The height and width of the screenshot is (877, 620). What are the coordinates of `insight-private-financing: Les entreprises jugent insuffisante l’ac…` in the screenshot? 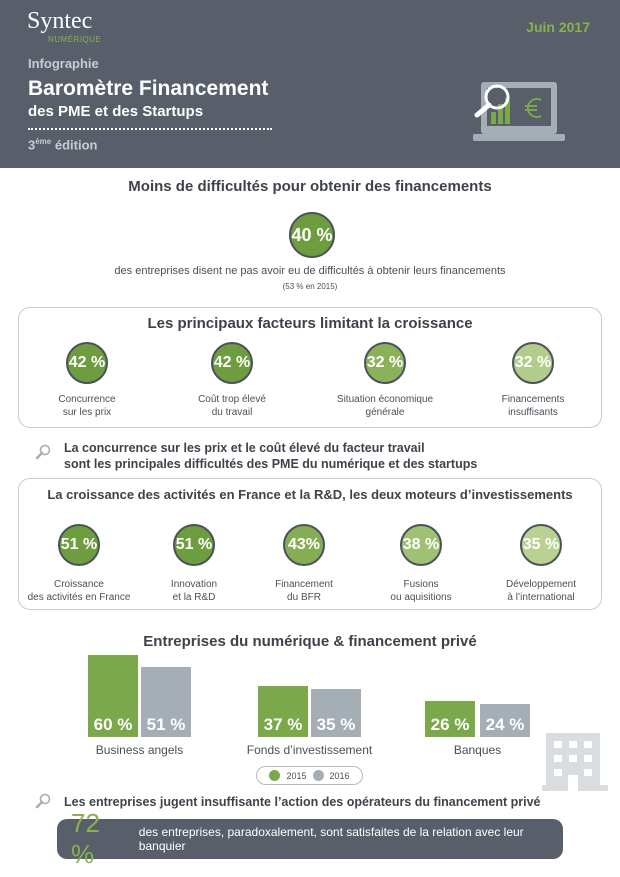 It's located at (302, 802).